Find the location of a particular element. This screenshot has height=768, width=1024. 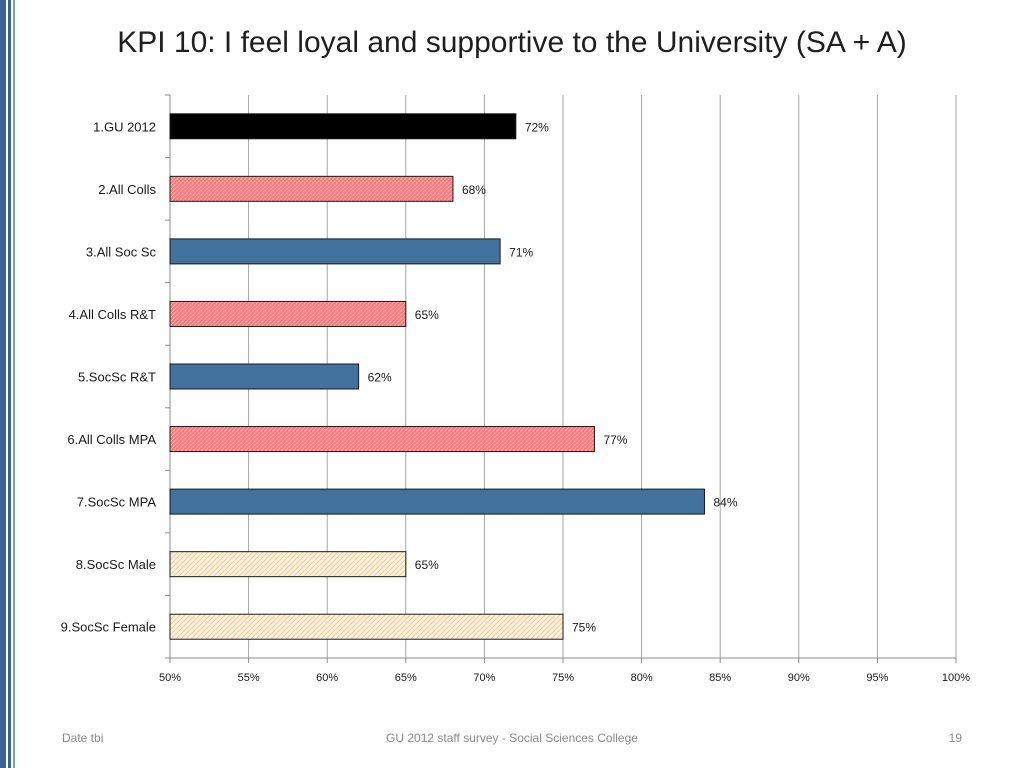

data-label: 71% is located at coordinates (521, 252).